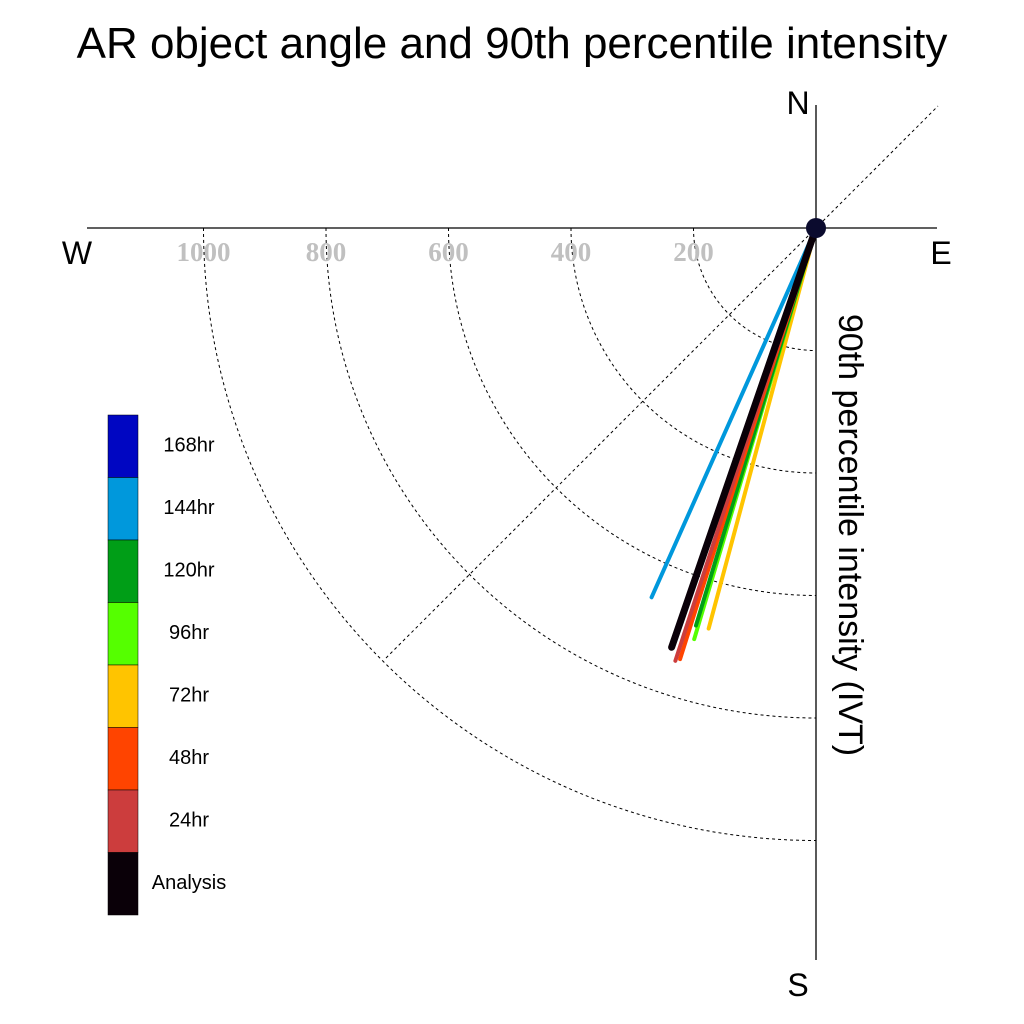 The height and width of the screenshot is (1024, 1024). What do you see at coordinates (797, 985) in the screenshot?
I see `compass-south: S` at bounding box center [797, 985].